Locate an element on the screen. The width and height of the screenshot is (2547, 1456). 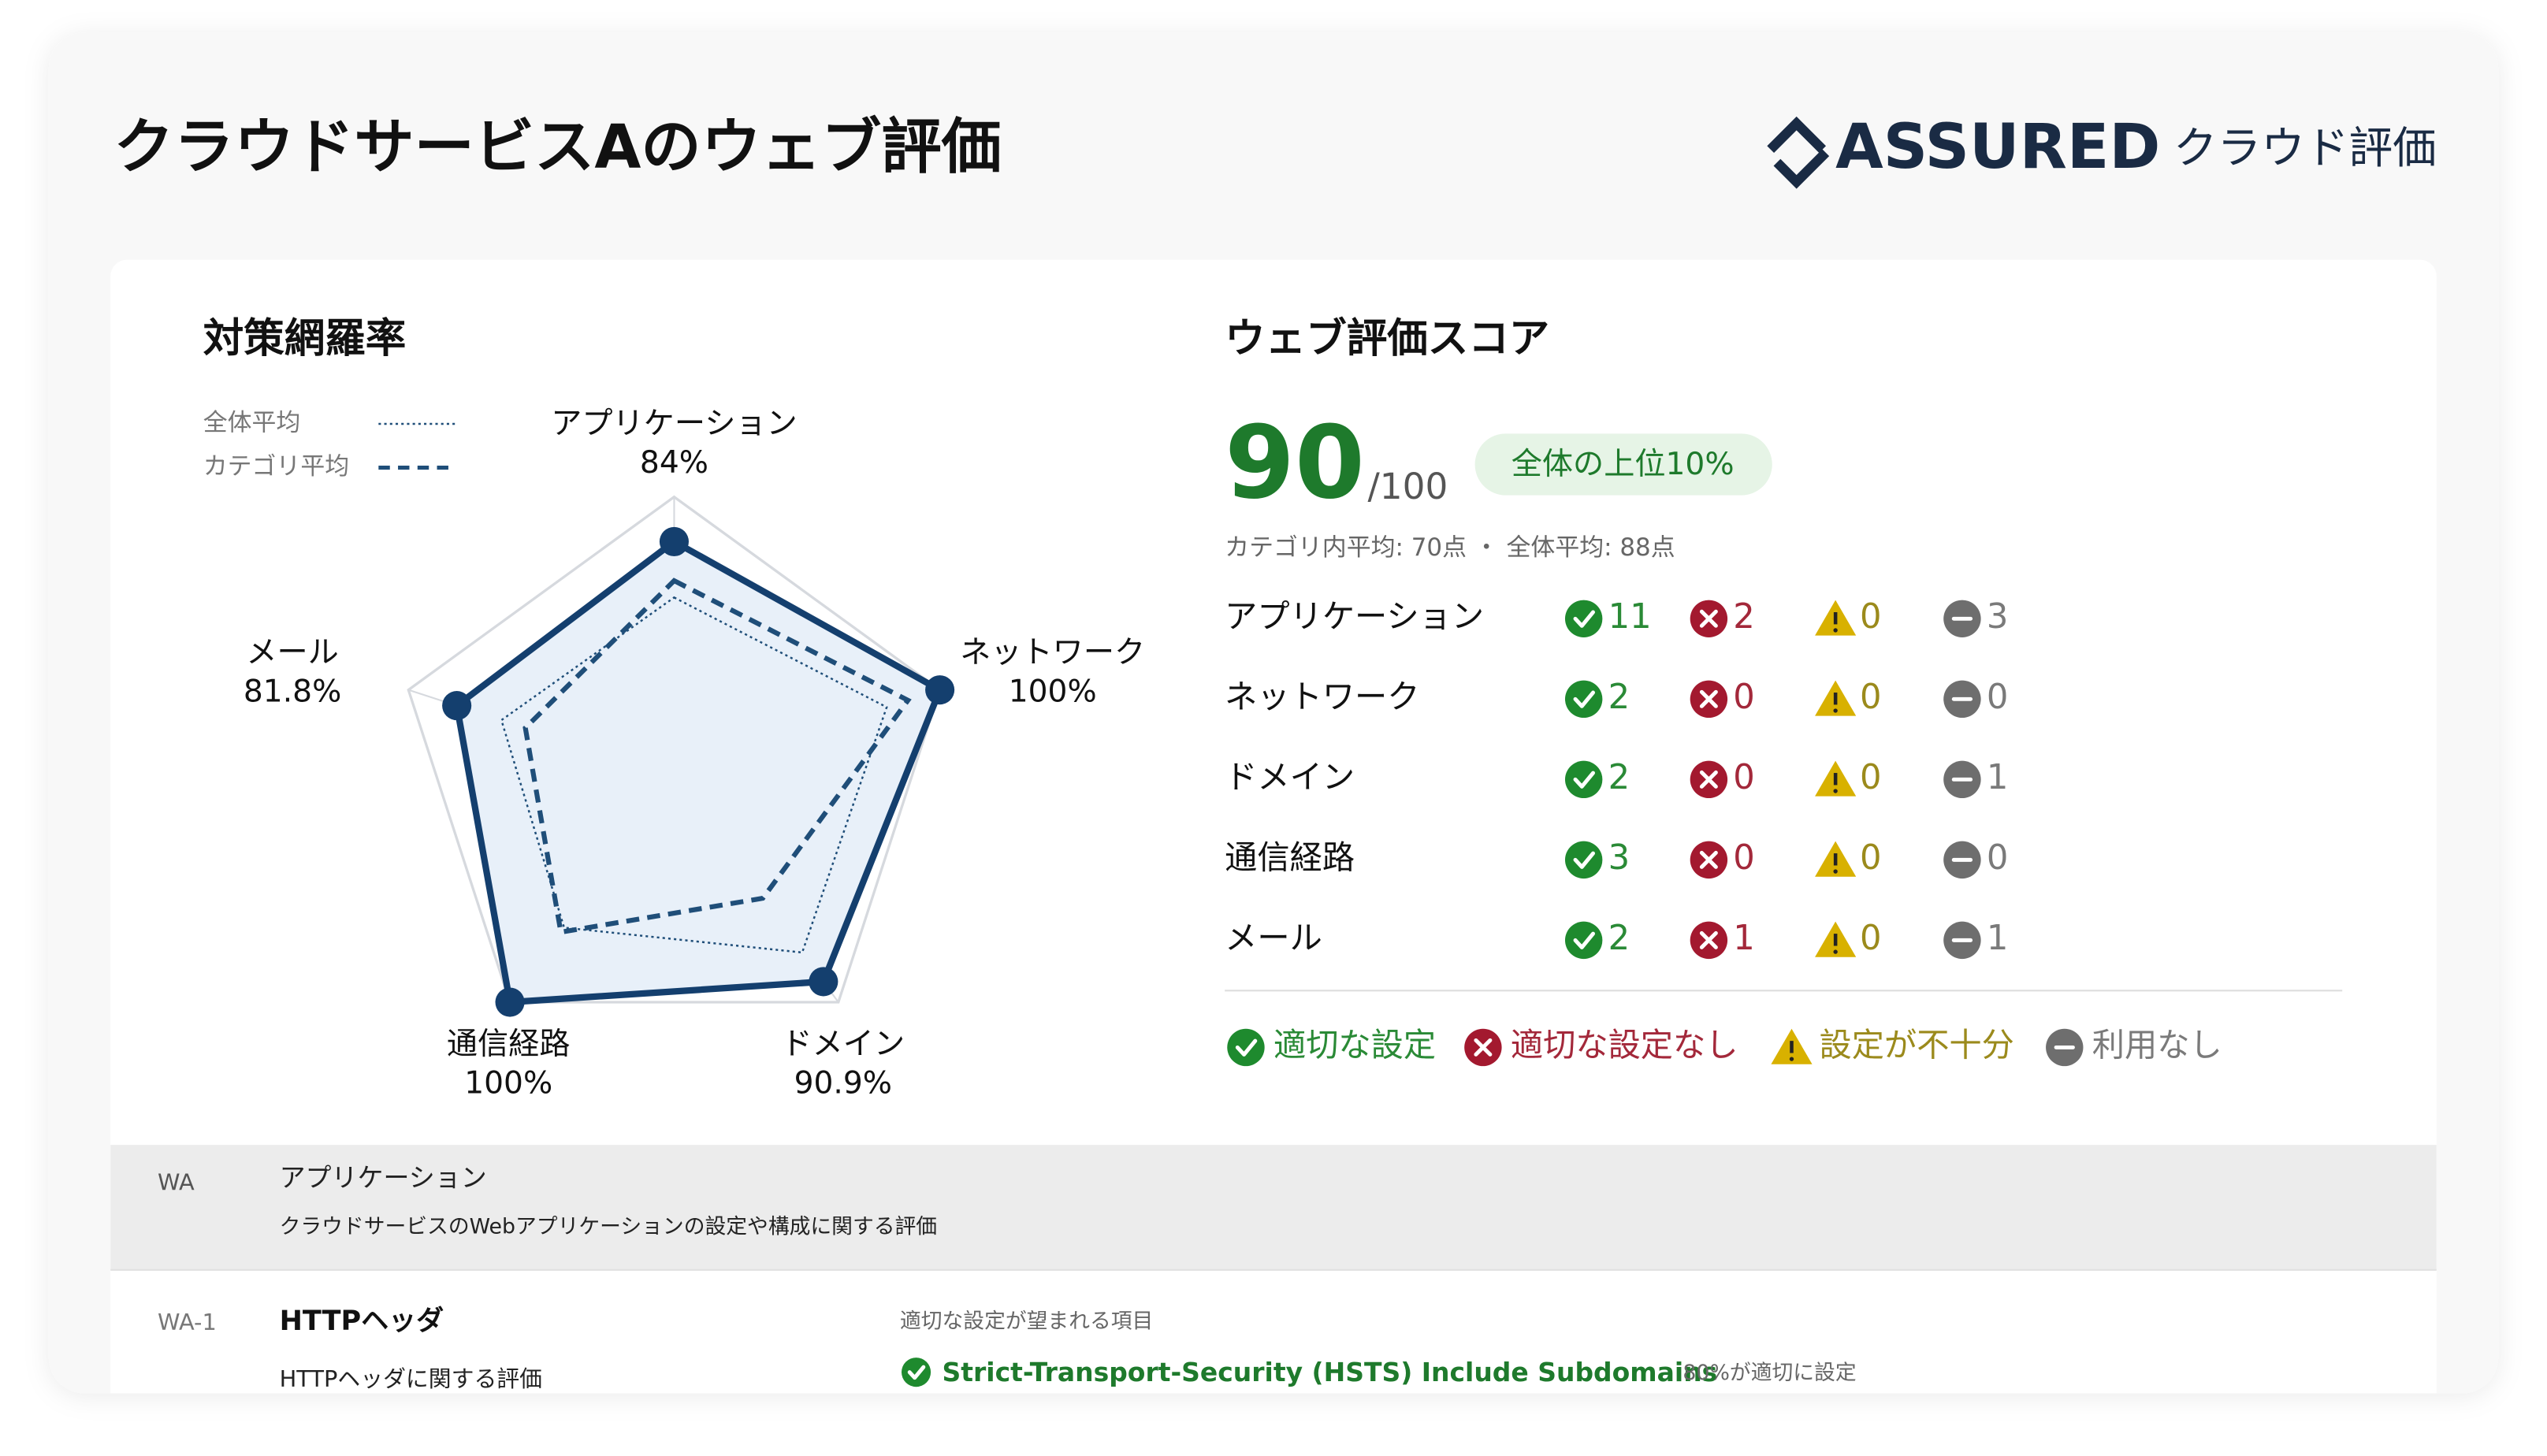
legend-warn: 設定が不十分 is located at coordinates (1917, 1045).